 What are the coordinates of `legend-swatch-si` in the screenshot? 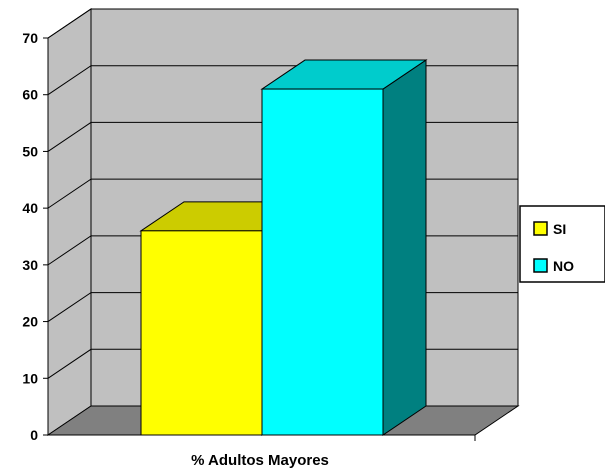 It's located at (540, 228).